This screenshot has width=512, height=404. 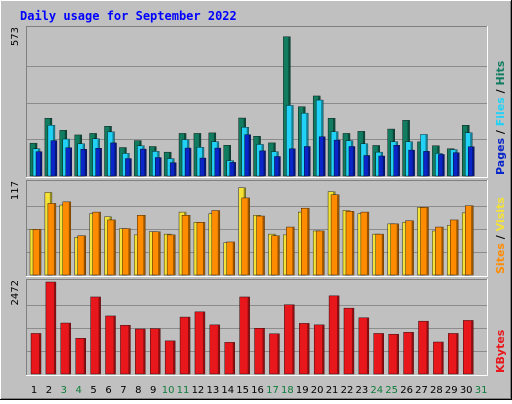 I want to click on legend-item-sites: Sites, so click(x=500, y=258).